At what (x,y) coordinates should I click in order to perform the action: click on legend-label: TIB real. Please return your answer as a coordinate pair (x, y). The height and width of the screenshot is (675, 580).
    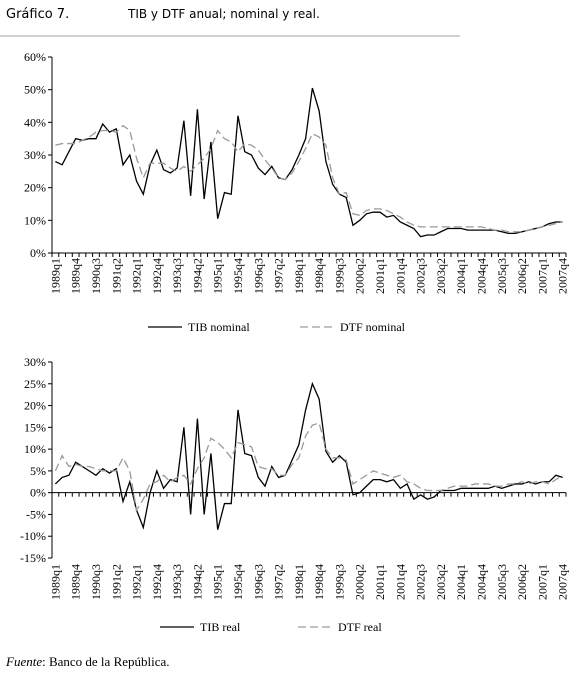
    Looking at the image, I should click on (220, 627).